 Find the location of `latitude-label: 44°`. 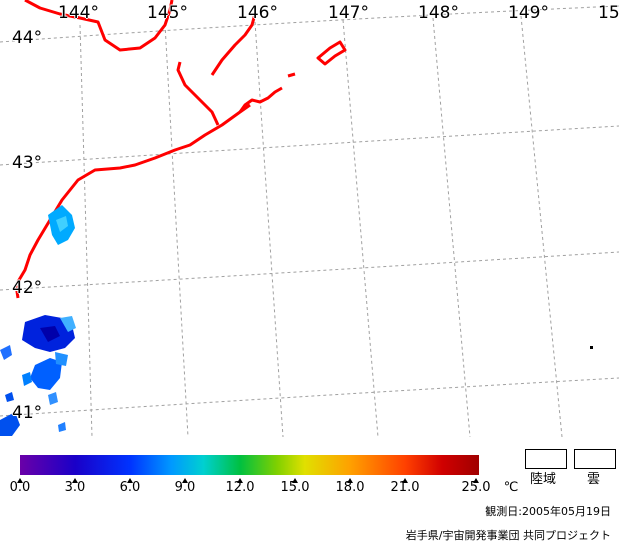

latitude-label: 44° is located at coordinates (27, 38).